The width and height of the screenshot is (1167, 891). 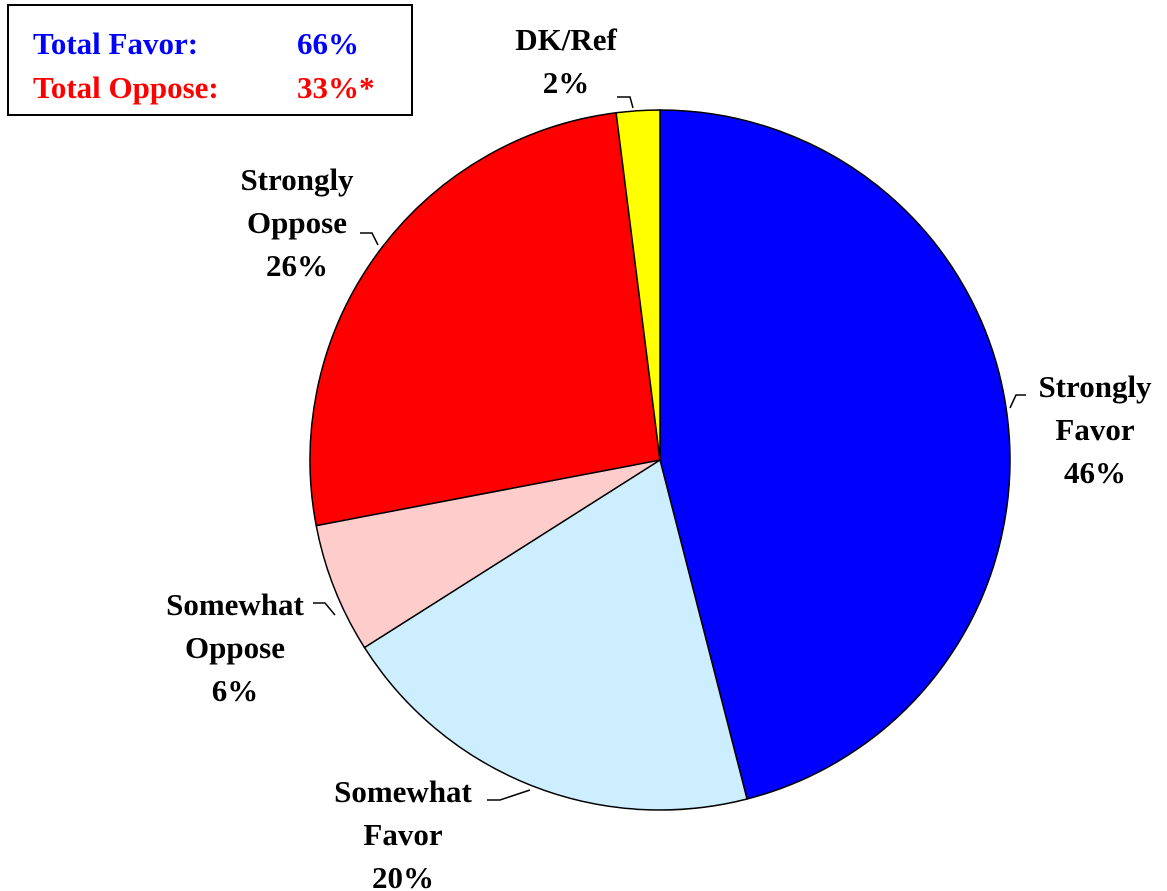 I want to click on slice-label: Strongly Oppose 26%, so click(x=296, y=222).